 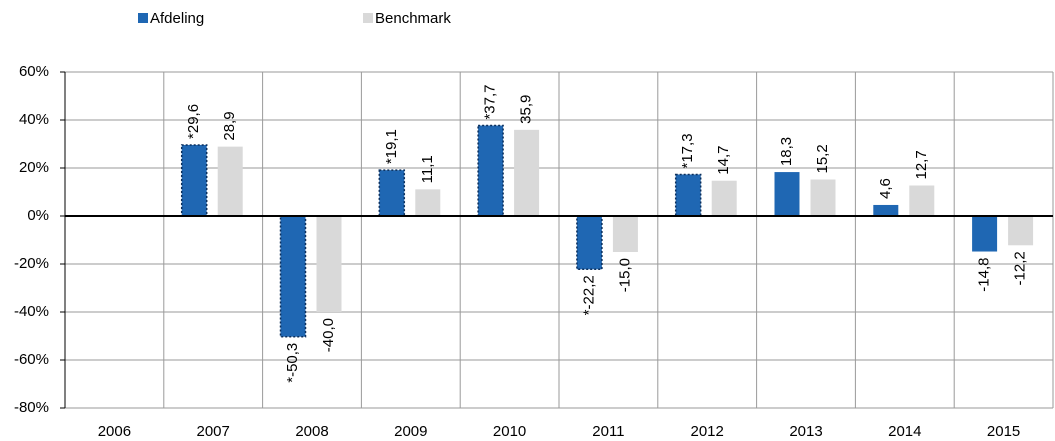 I want to click on y-tick-label: -80%, so click(x=31, y=407).